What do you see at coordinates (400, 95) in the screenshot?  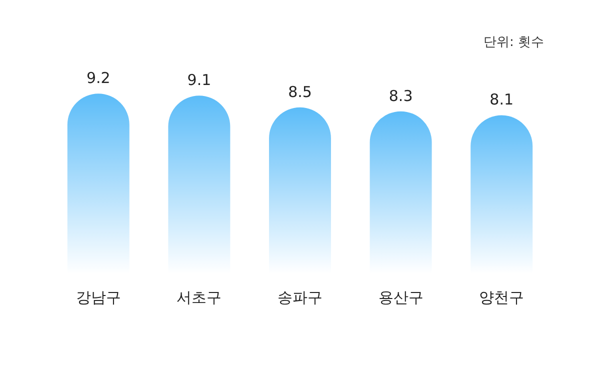 I see `data-label: 8.3` at bounding box center [400, 95].